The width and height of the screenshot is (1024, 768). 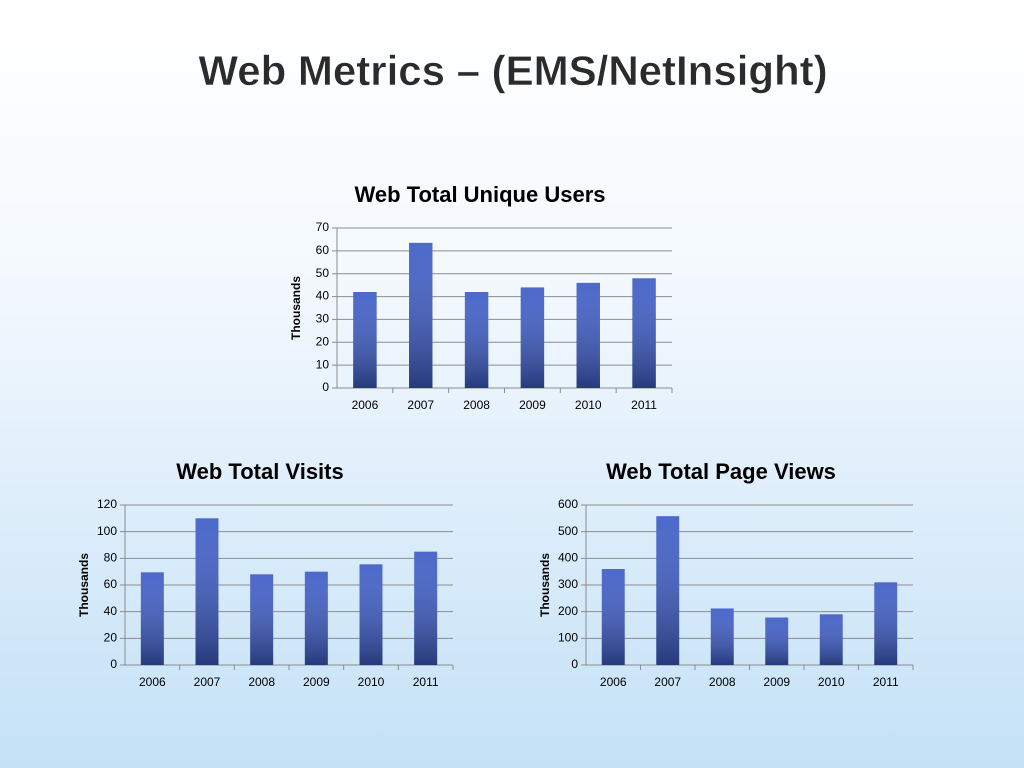 I want to click on slide-title: Web Metrics – (EMS/NetInsight), so click(x=512, y=70).